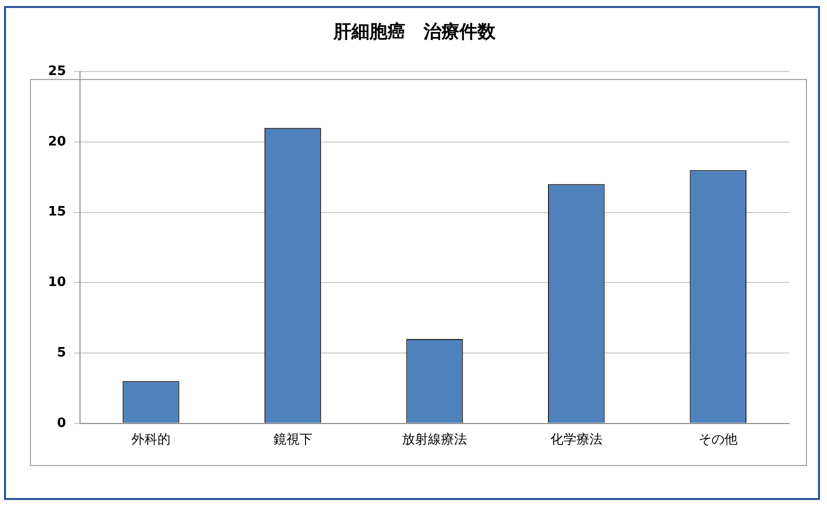 Image resolution: width=827 pixels, height=509 pixels. Describe the element at coordinates (57, 212) in the screenshot. I see `y-tick-label: 15` at that location.